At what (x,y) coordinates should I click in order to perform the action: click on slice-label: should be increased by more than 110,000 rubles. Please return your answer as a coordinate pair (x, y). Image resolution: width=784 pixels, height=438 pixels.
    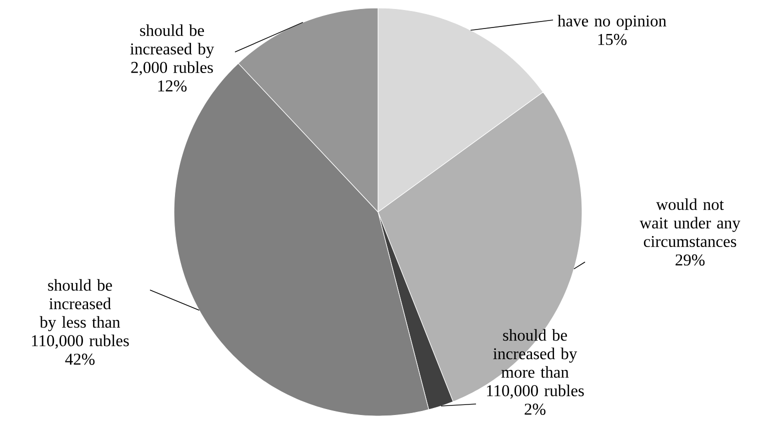
    Looking at the image, I should click on (535, 364).